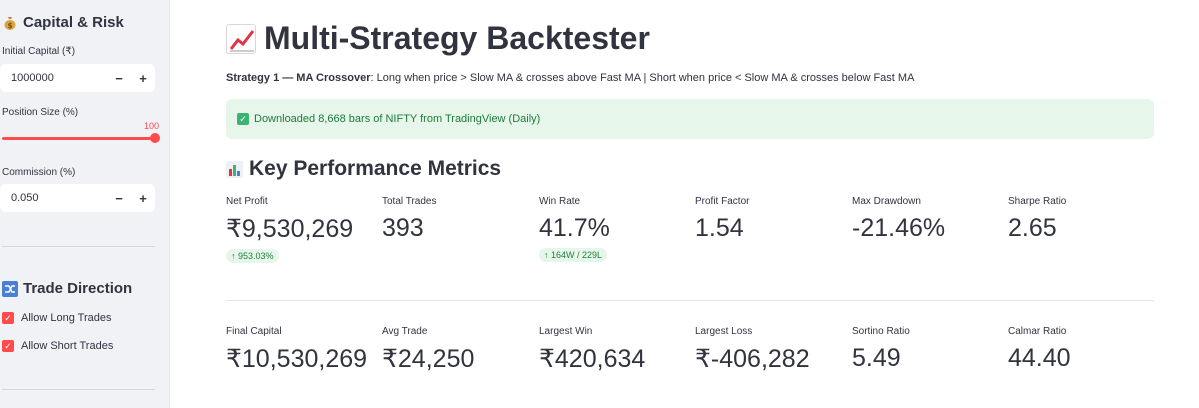  I want to click on metric-label: Final Capital, so click(254, 331).